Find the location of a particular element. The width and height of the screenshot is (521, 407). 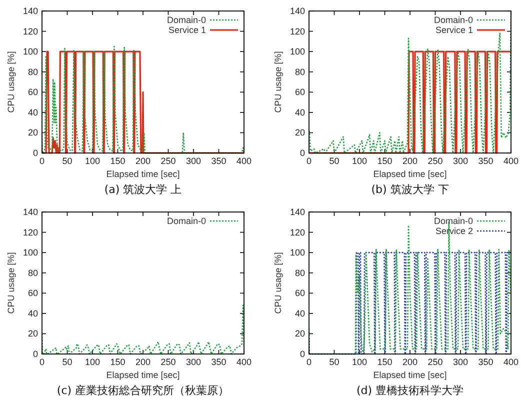

text: (d) 豊橋技術科学大学 is located at coordinates (410, 390).